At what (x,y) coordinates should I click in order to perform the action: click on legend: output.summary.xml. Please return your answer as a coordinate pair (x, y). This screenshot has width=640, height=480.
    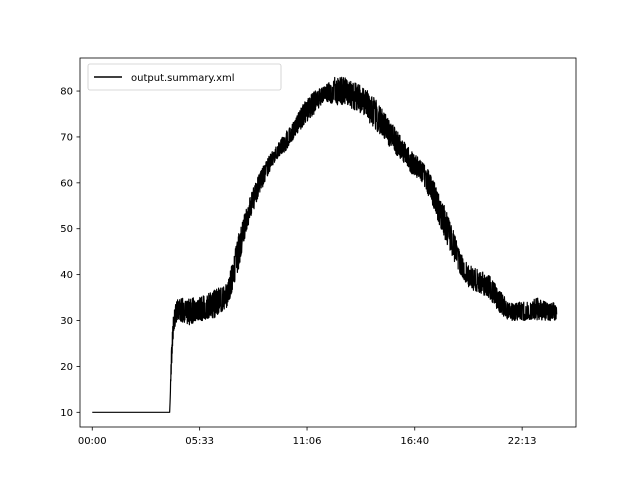
    Looking at the image, I should click on (184, 77).